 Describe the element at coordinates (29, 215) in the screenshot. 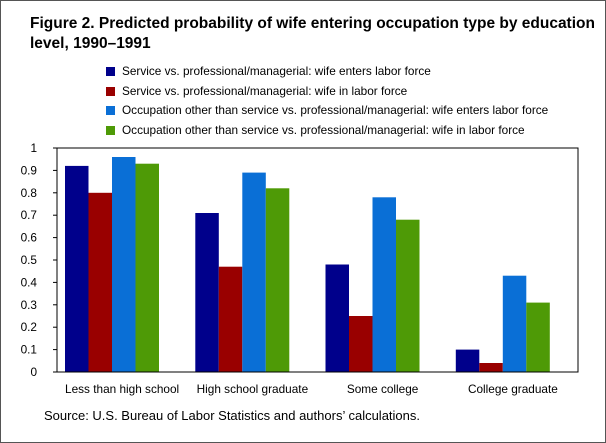

I see `y-tick-label: 0.7` at that location.